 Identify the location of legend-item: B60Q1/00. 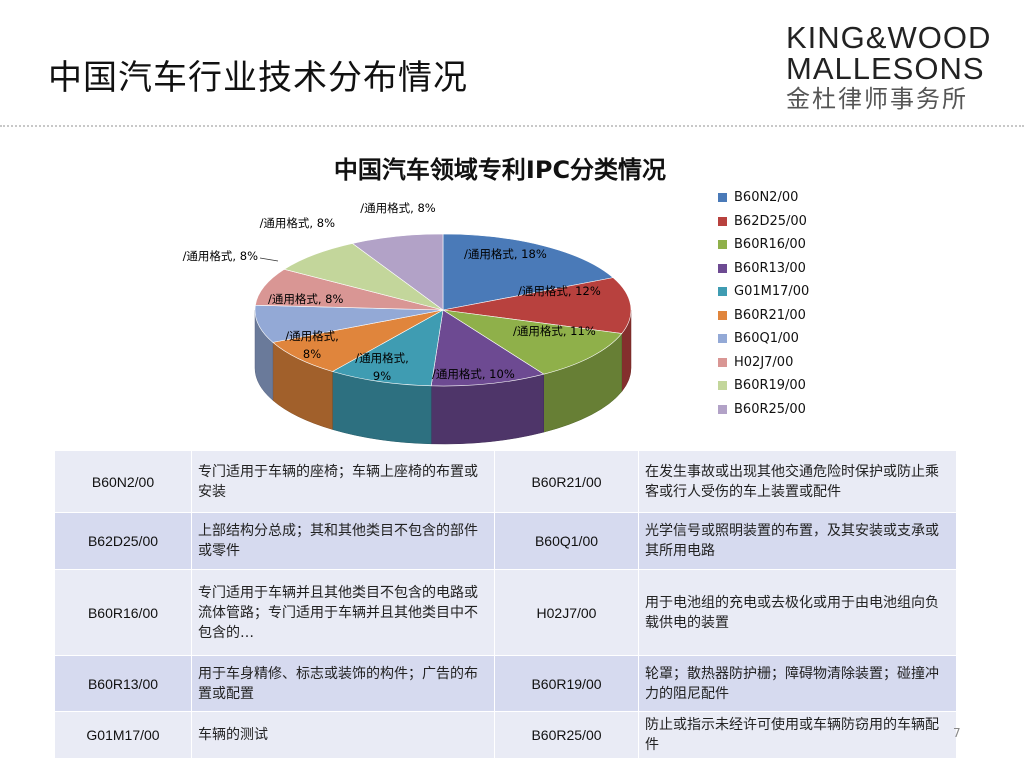
(793, 339).